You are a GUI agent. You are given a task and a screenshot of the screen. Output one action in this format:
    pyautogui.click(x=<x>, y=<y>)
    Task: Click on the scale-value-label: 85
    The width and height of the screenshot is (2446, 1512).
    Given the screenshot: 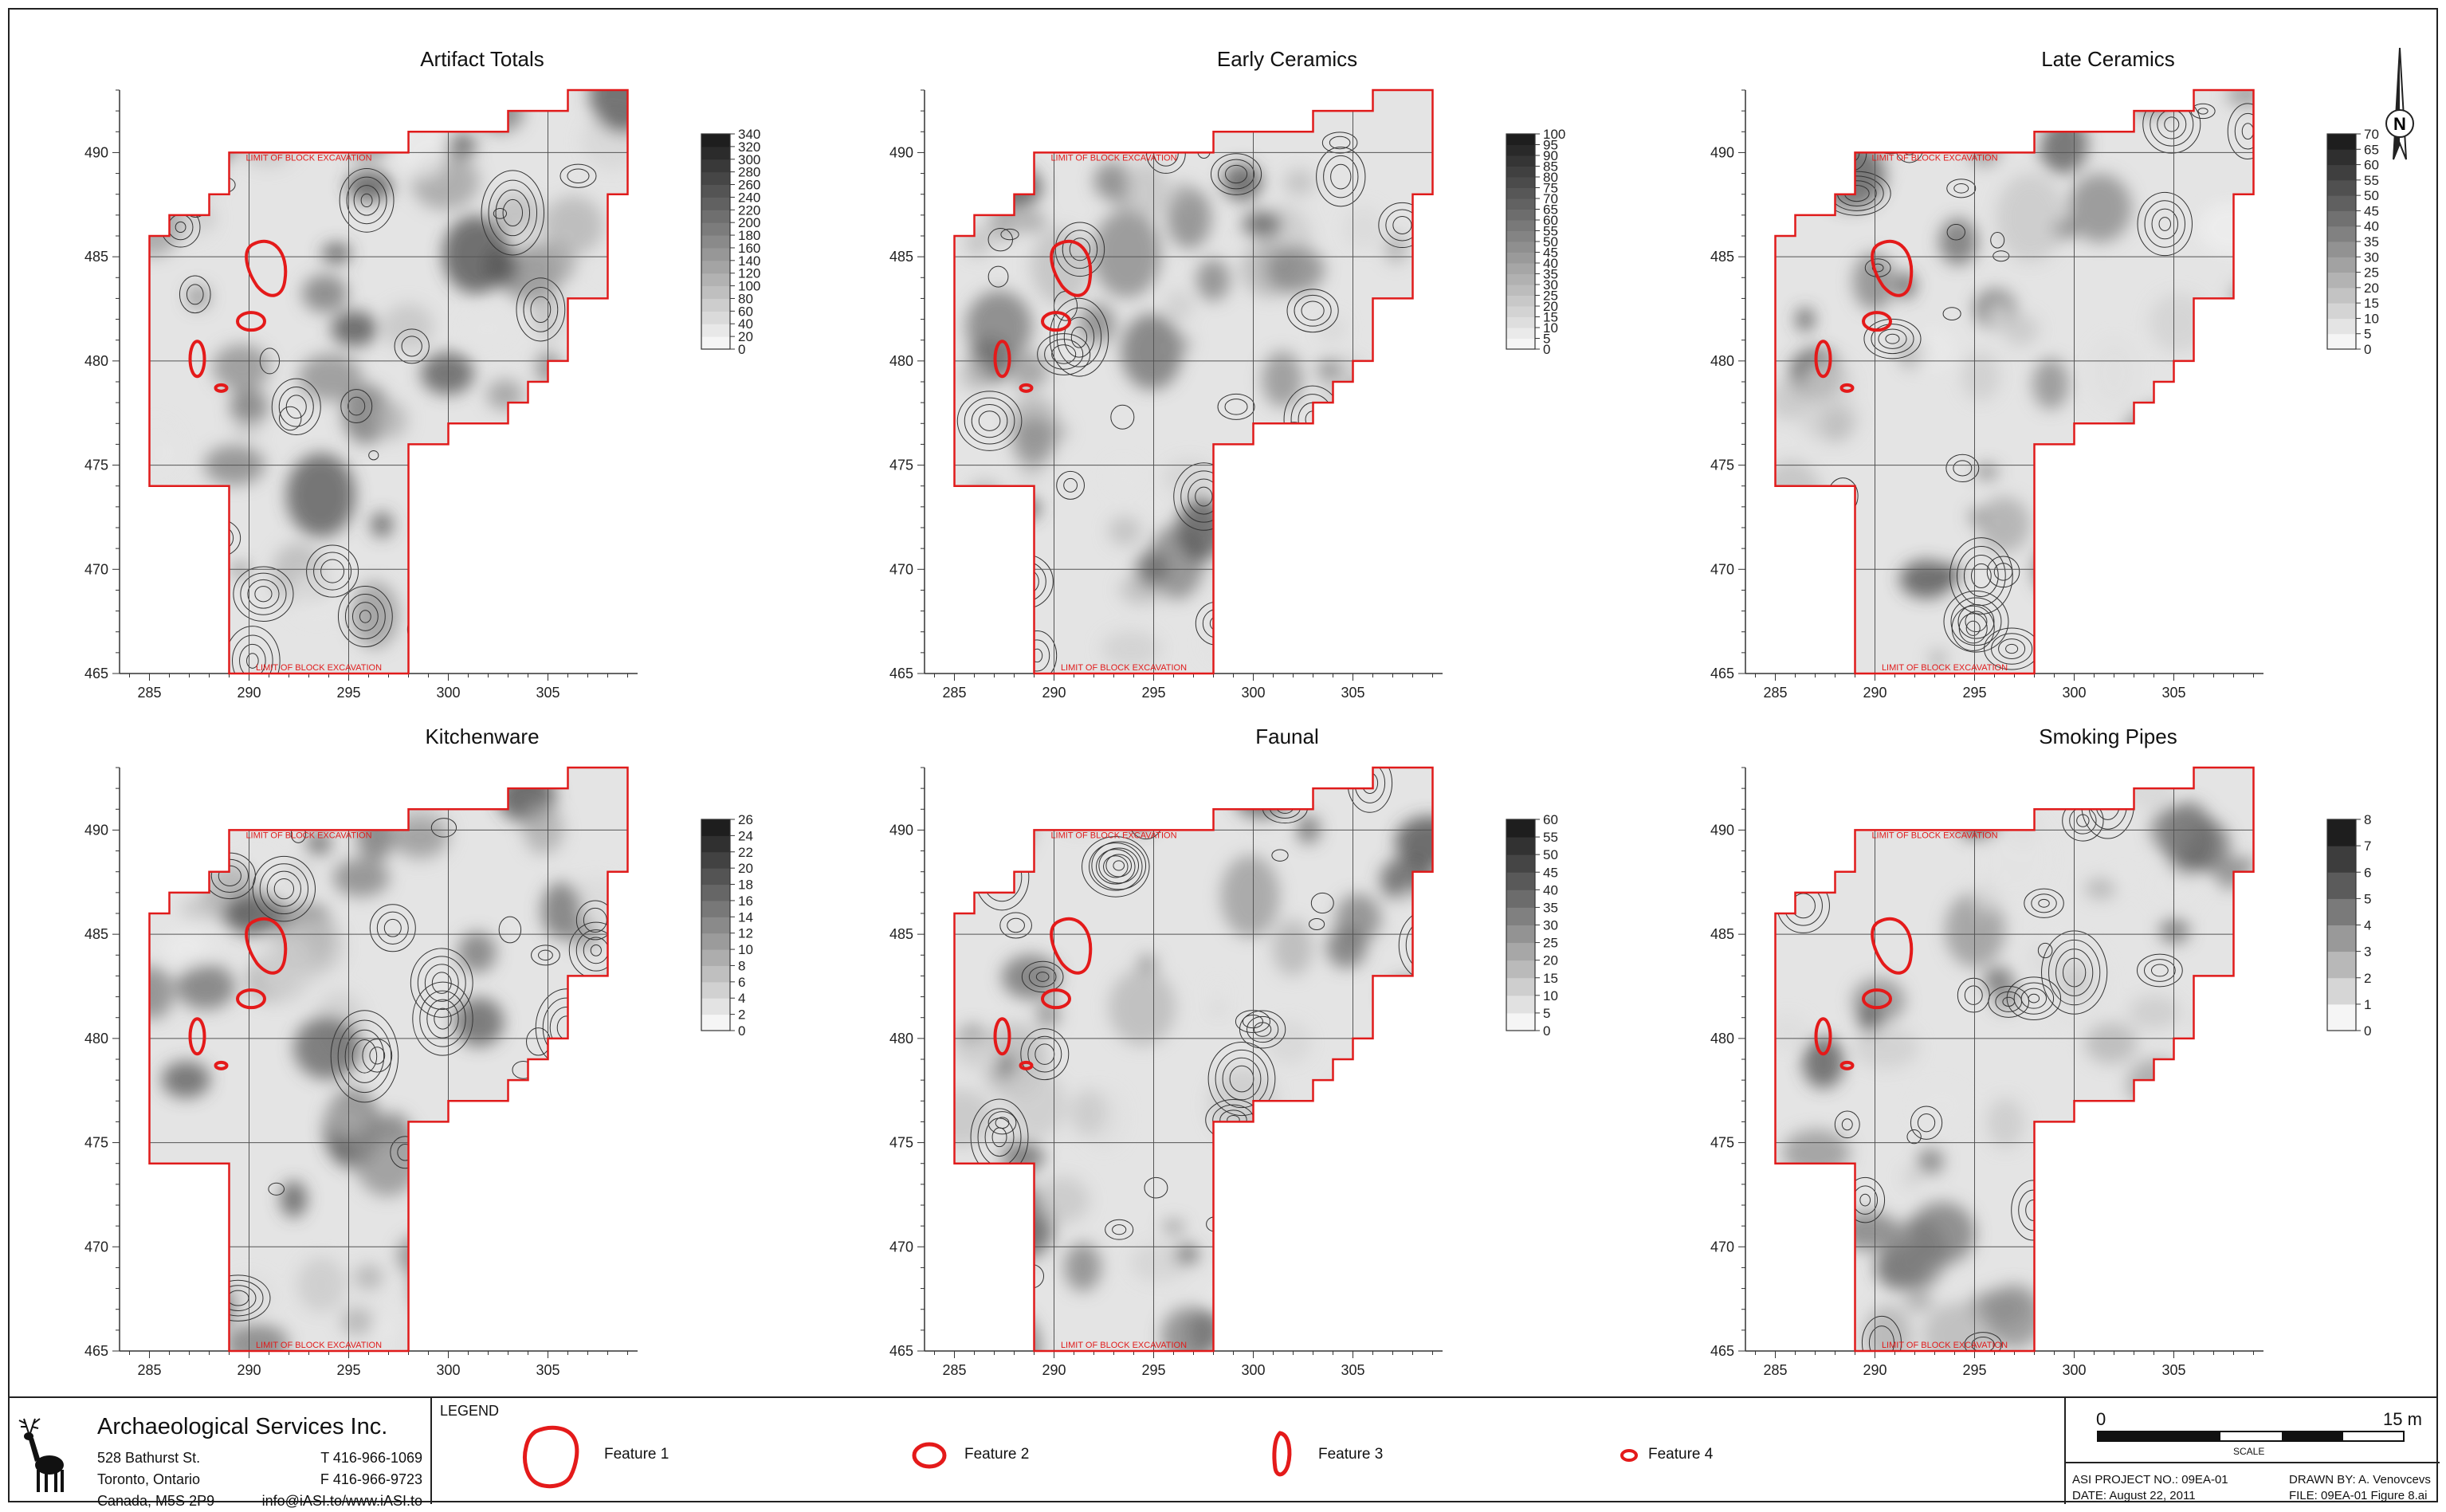 What is the action you would take?
    pyautogui.click(x=1550, y=167)
    